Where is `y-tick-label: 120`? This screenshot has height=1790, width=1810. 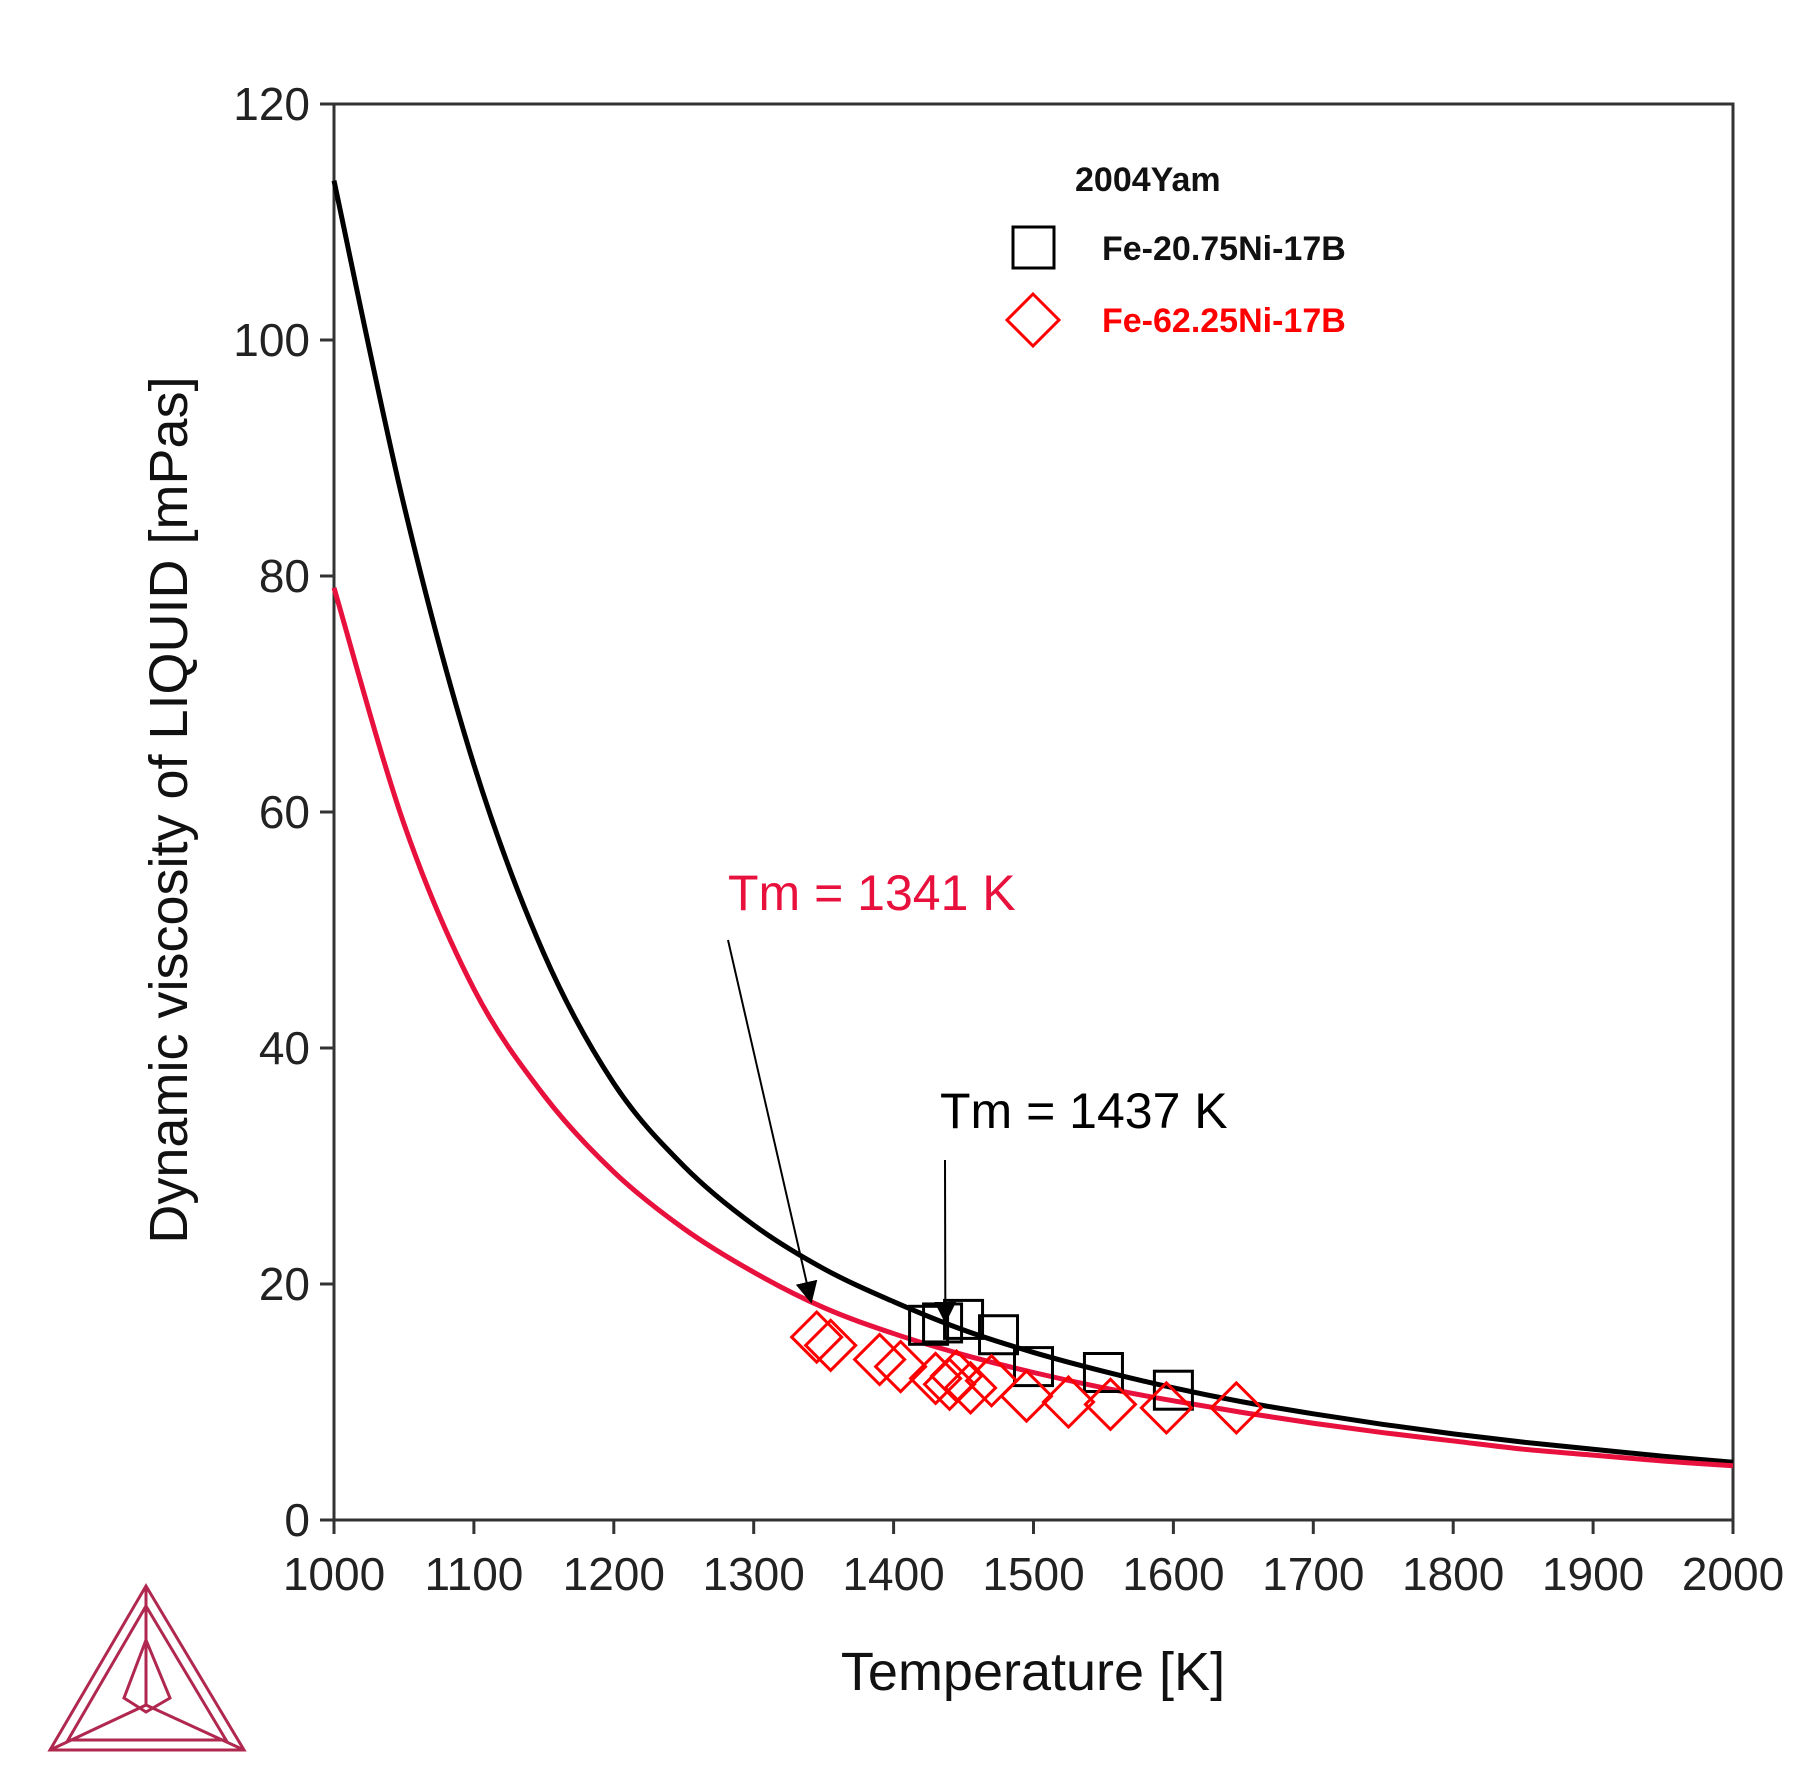
y-tick-label: 120 is located at coordinates (271, 104).